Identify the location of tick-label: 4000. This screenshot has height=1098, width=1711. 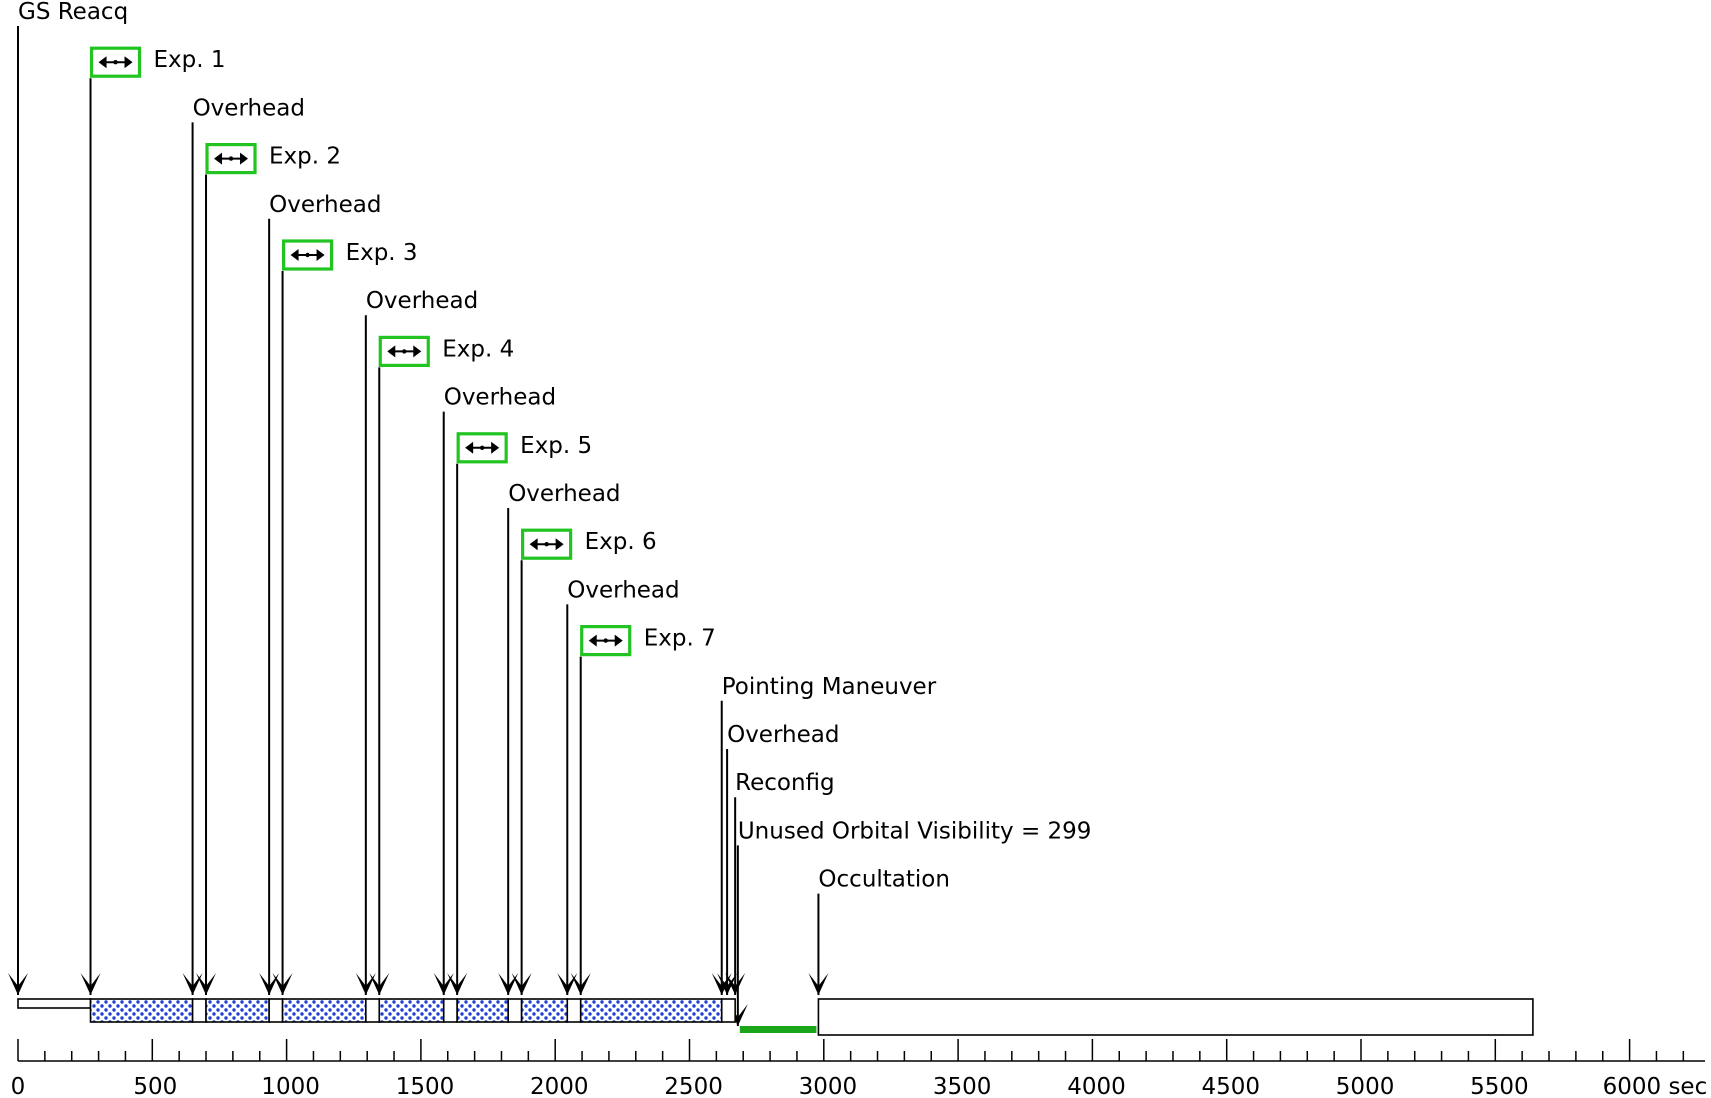
(1096, 1086).